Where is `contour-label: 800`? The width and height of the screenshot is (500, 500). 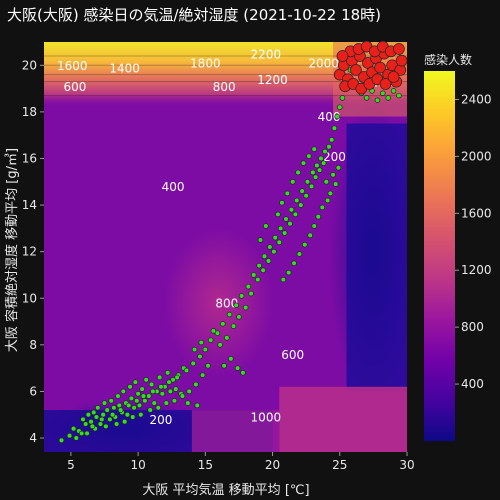 contour-label: 800 is located at coordinates (224, 87).